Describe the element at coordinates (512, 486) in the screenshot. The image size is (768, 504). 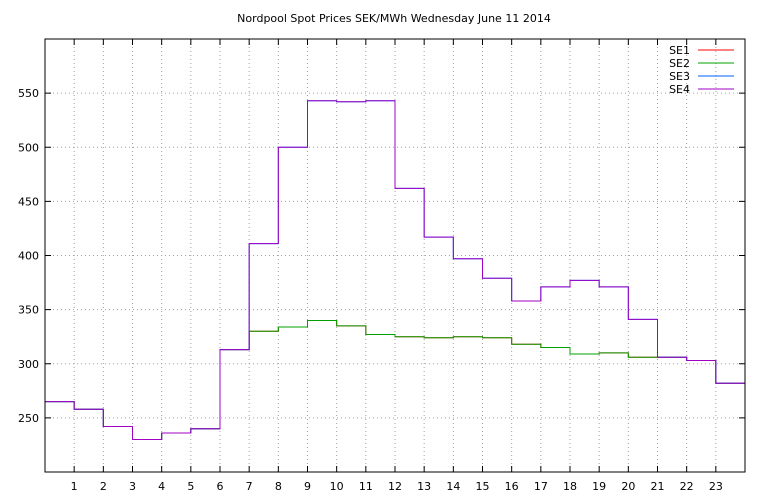
I see `x-tick-label: 16` at that location.